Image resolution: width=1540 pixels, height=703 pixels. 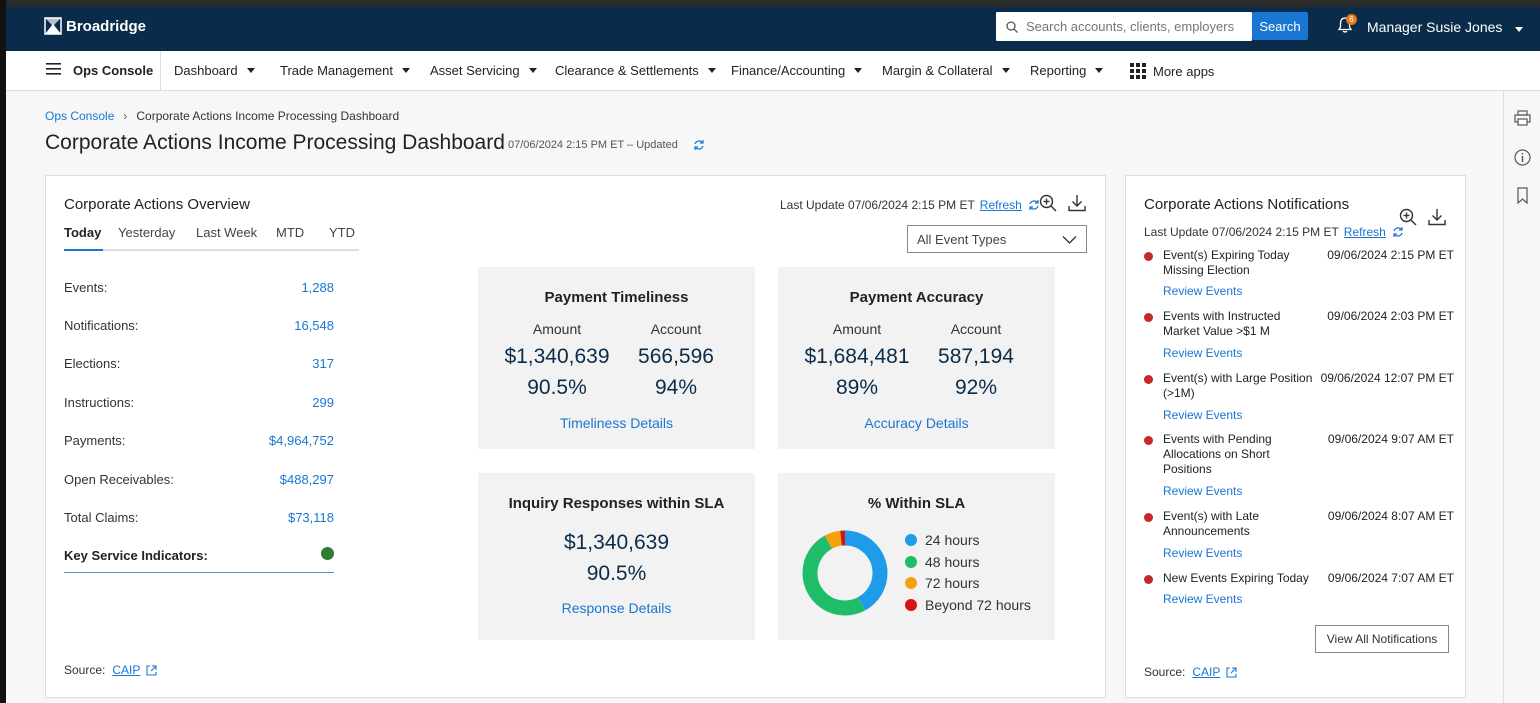 What do you see at coordinates (290, 232) in the screenshot?
I see `tab-mtd: MTD` at bounding box center [290, 232].